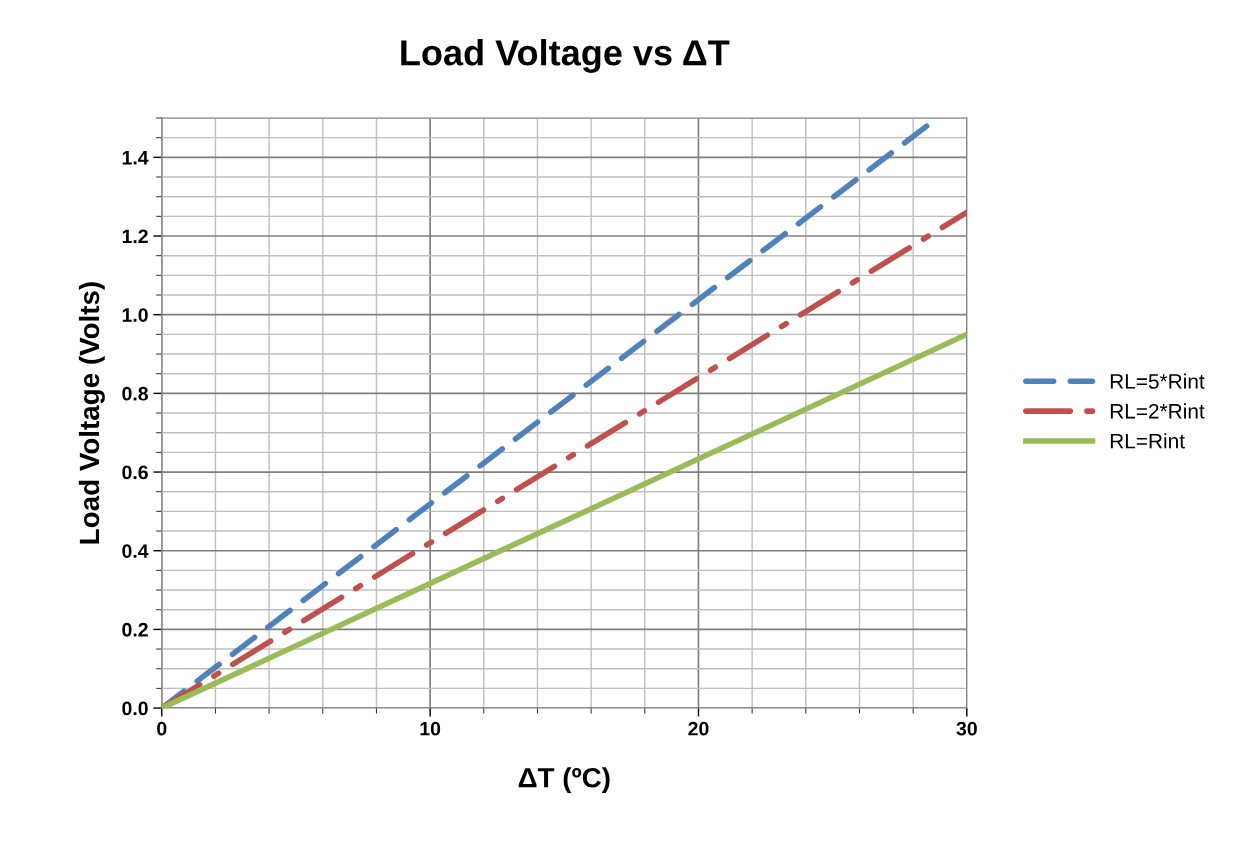 The image size is (1254, 849). I want to click on y-tick-label: 0.4, so click(135, 551).